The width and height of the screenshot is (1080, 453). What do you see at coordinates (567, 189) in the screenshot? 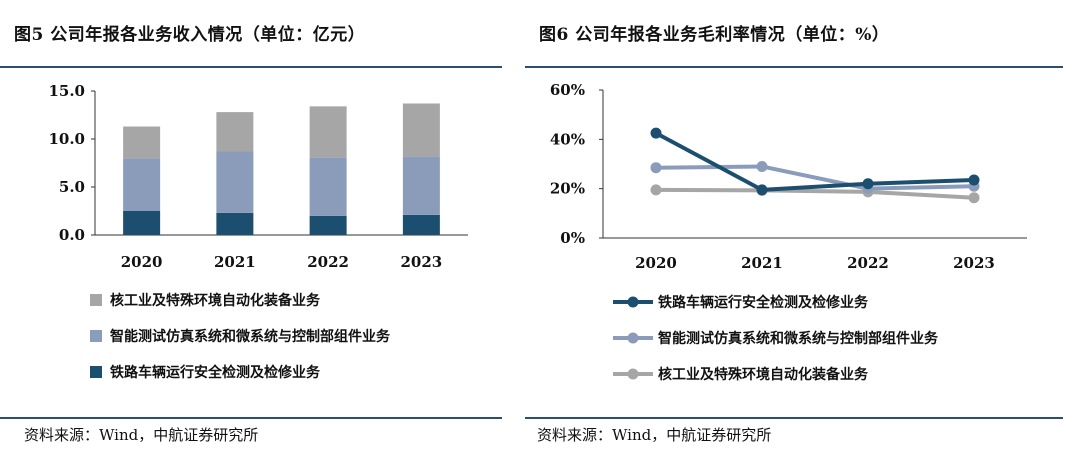
I see `y-tick-label: 20%` at bounding box center [567, 189].